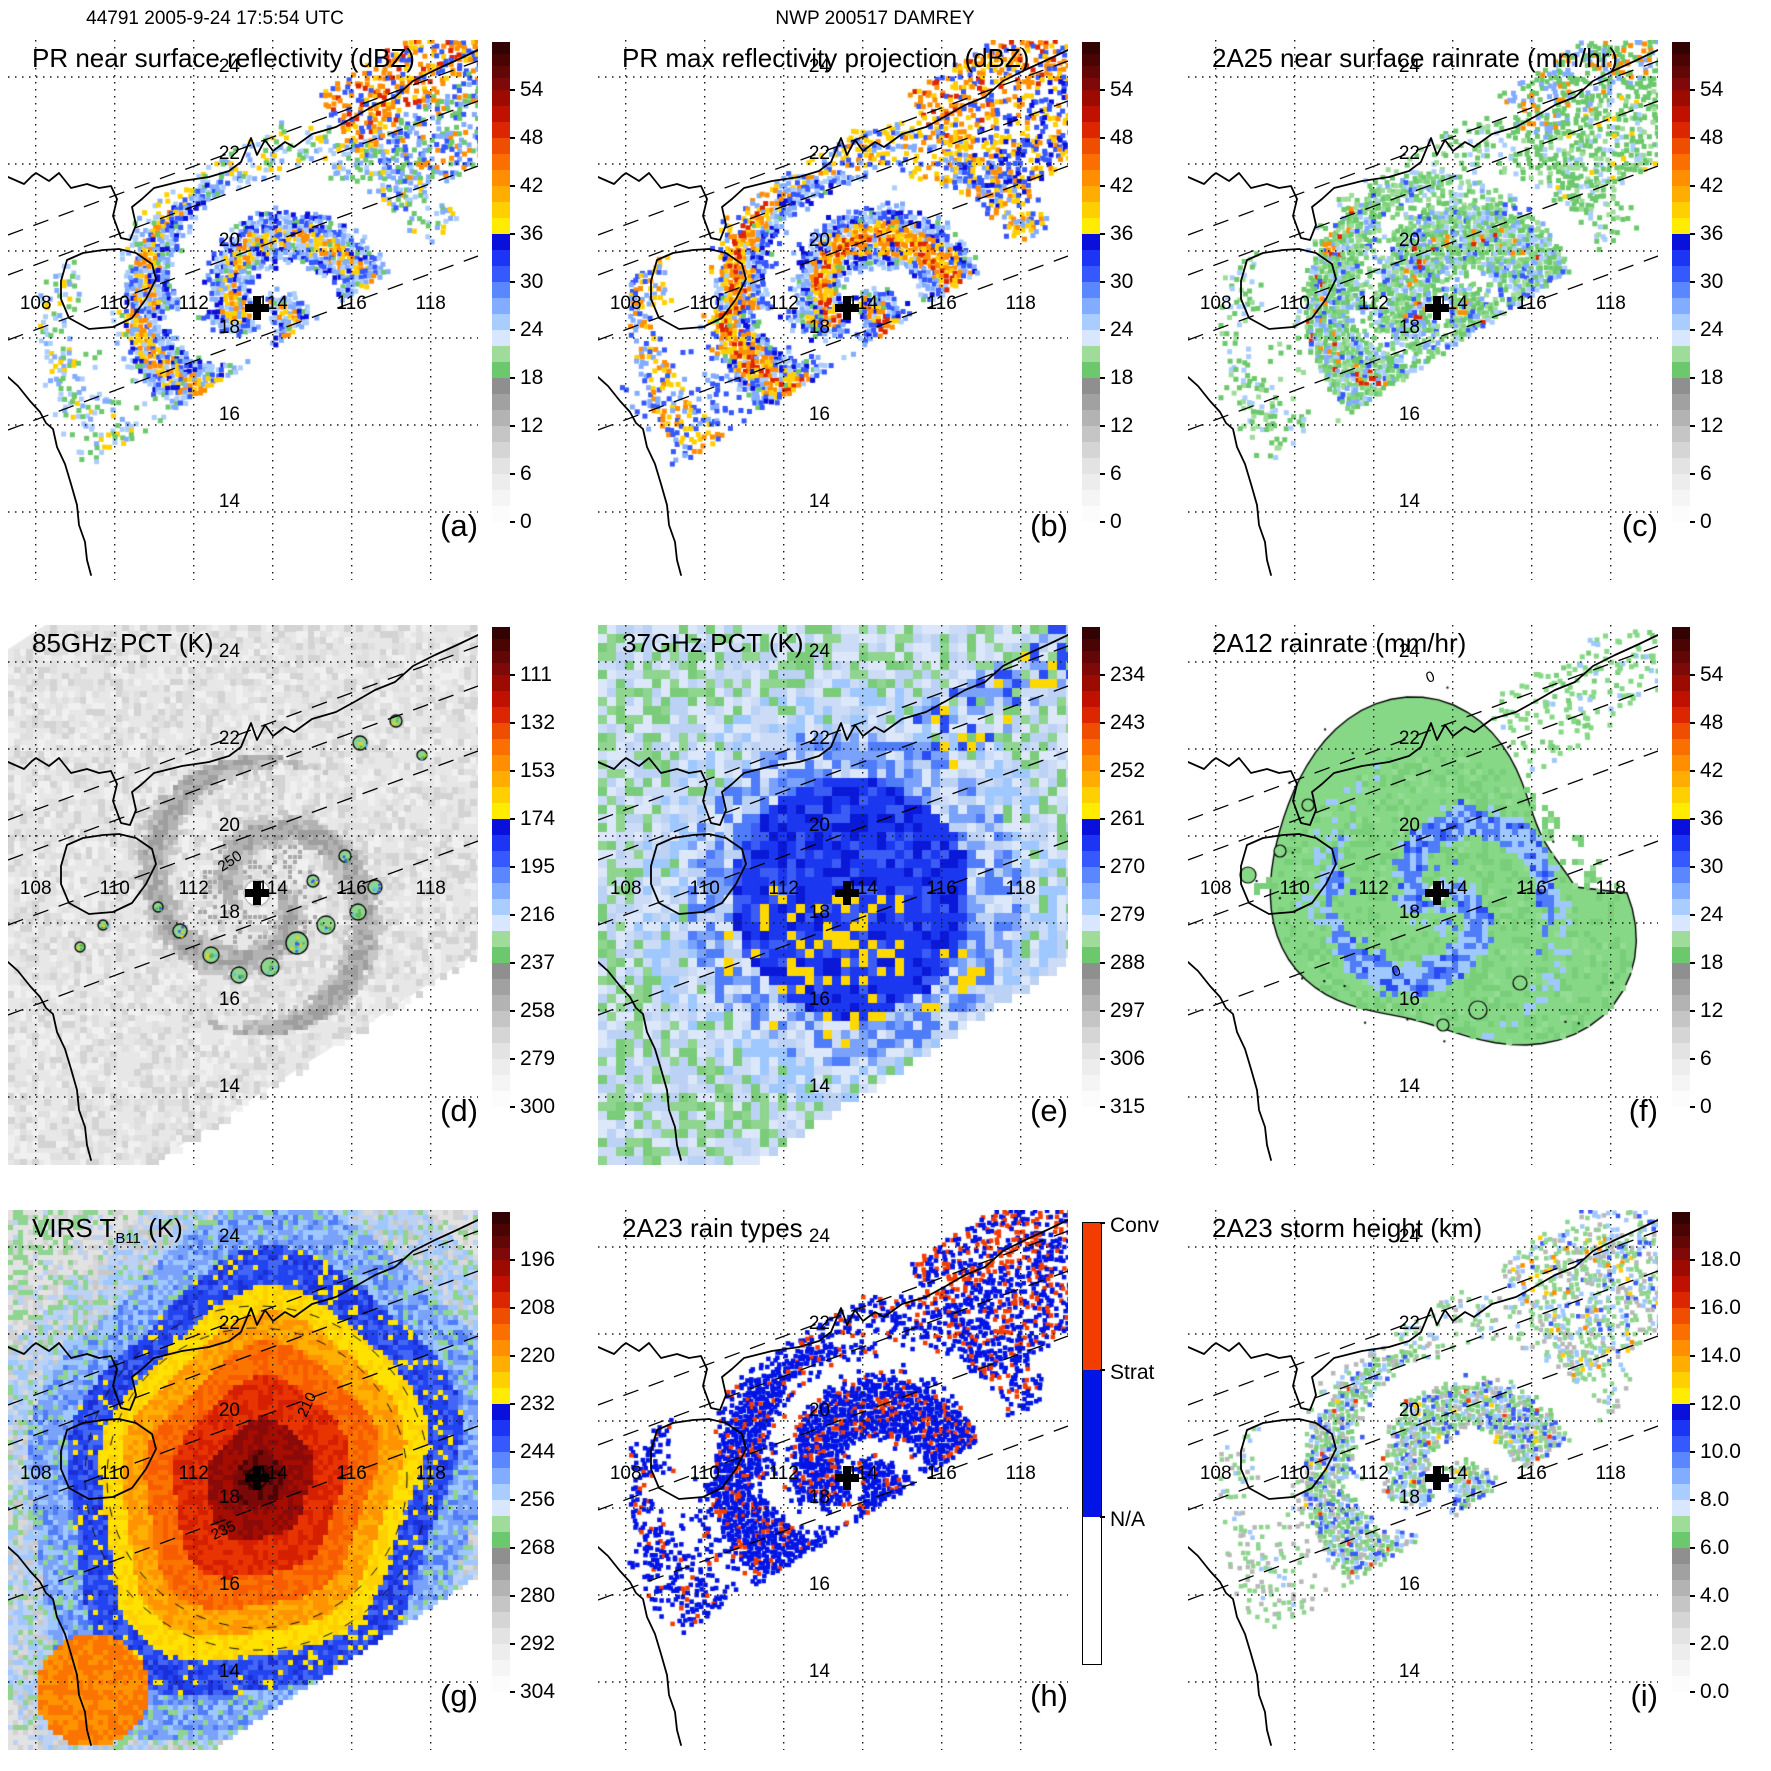 This screenshot has height=1771, width=1771. Describe the element at coordinates (307, 1405) in the screenshot. I see `contour-label-virs: 210` at that location.